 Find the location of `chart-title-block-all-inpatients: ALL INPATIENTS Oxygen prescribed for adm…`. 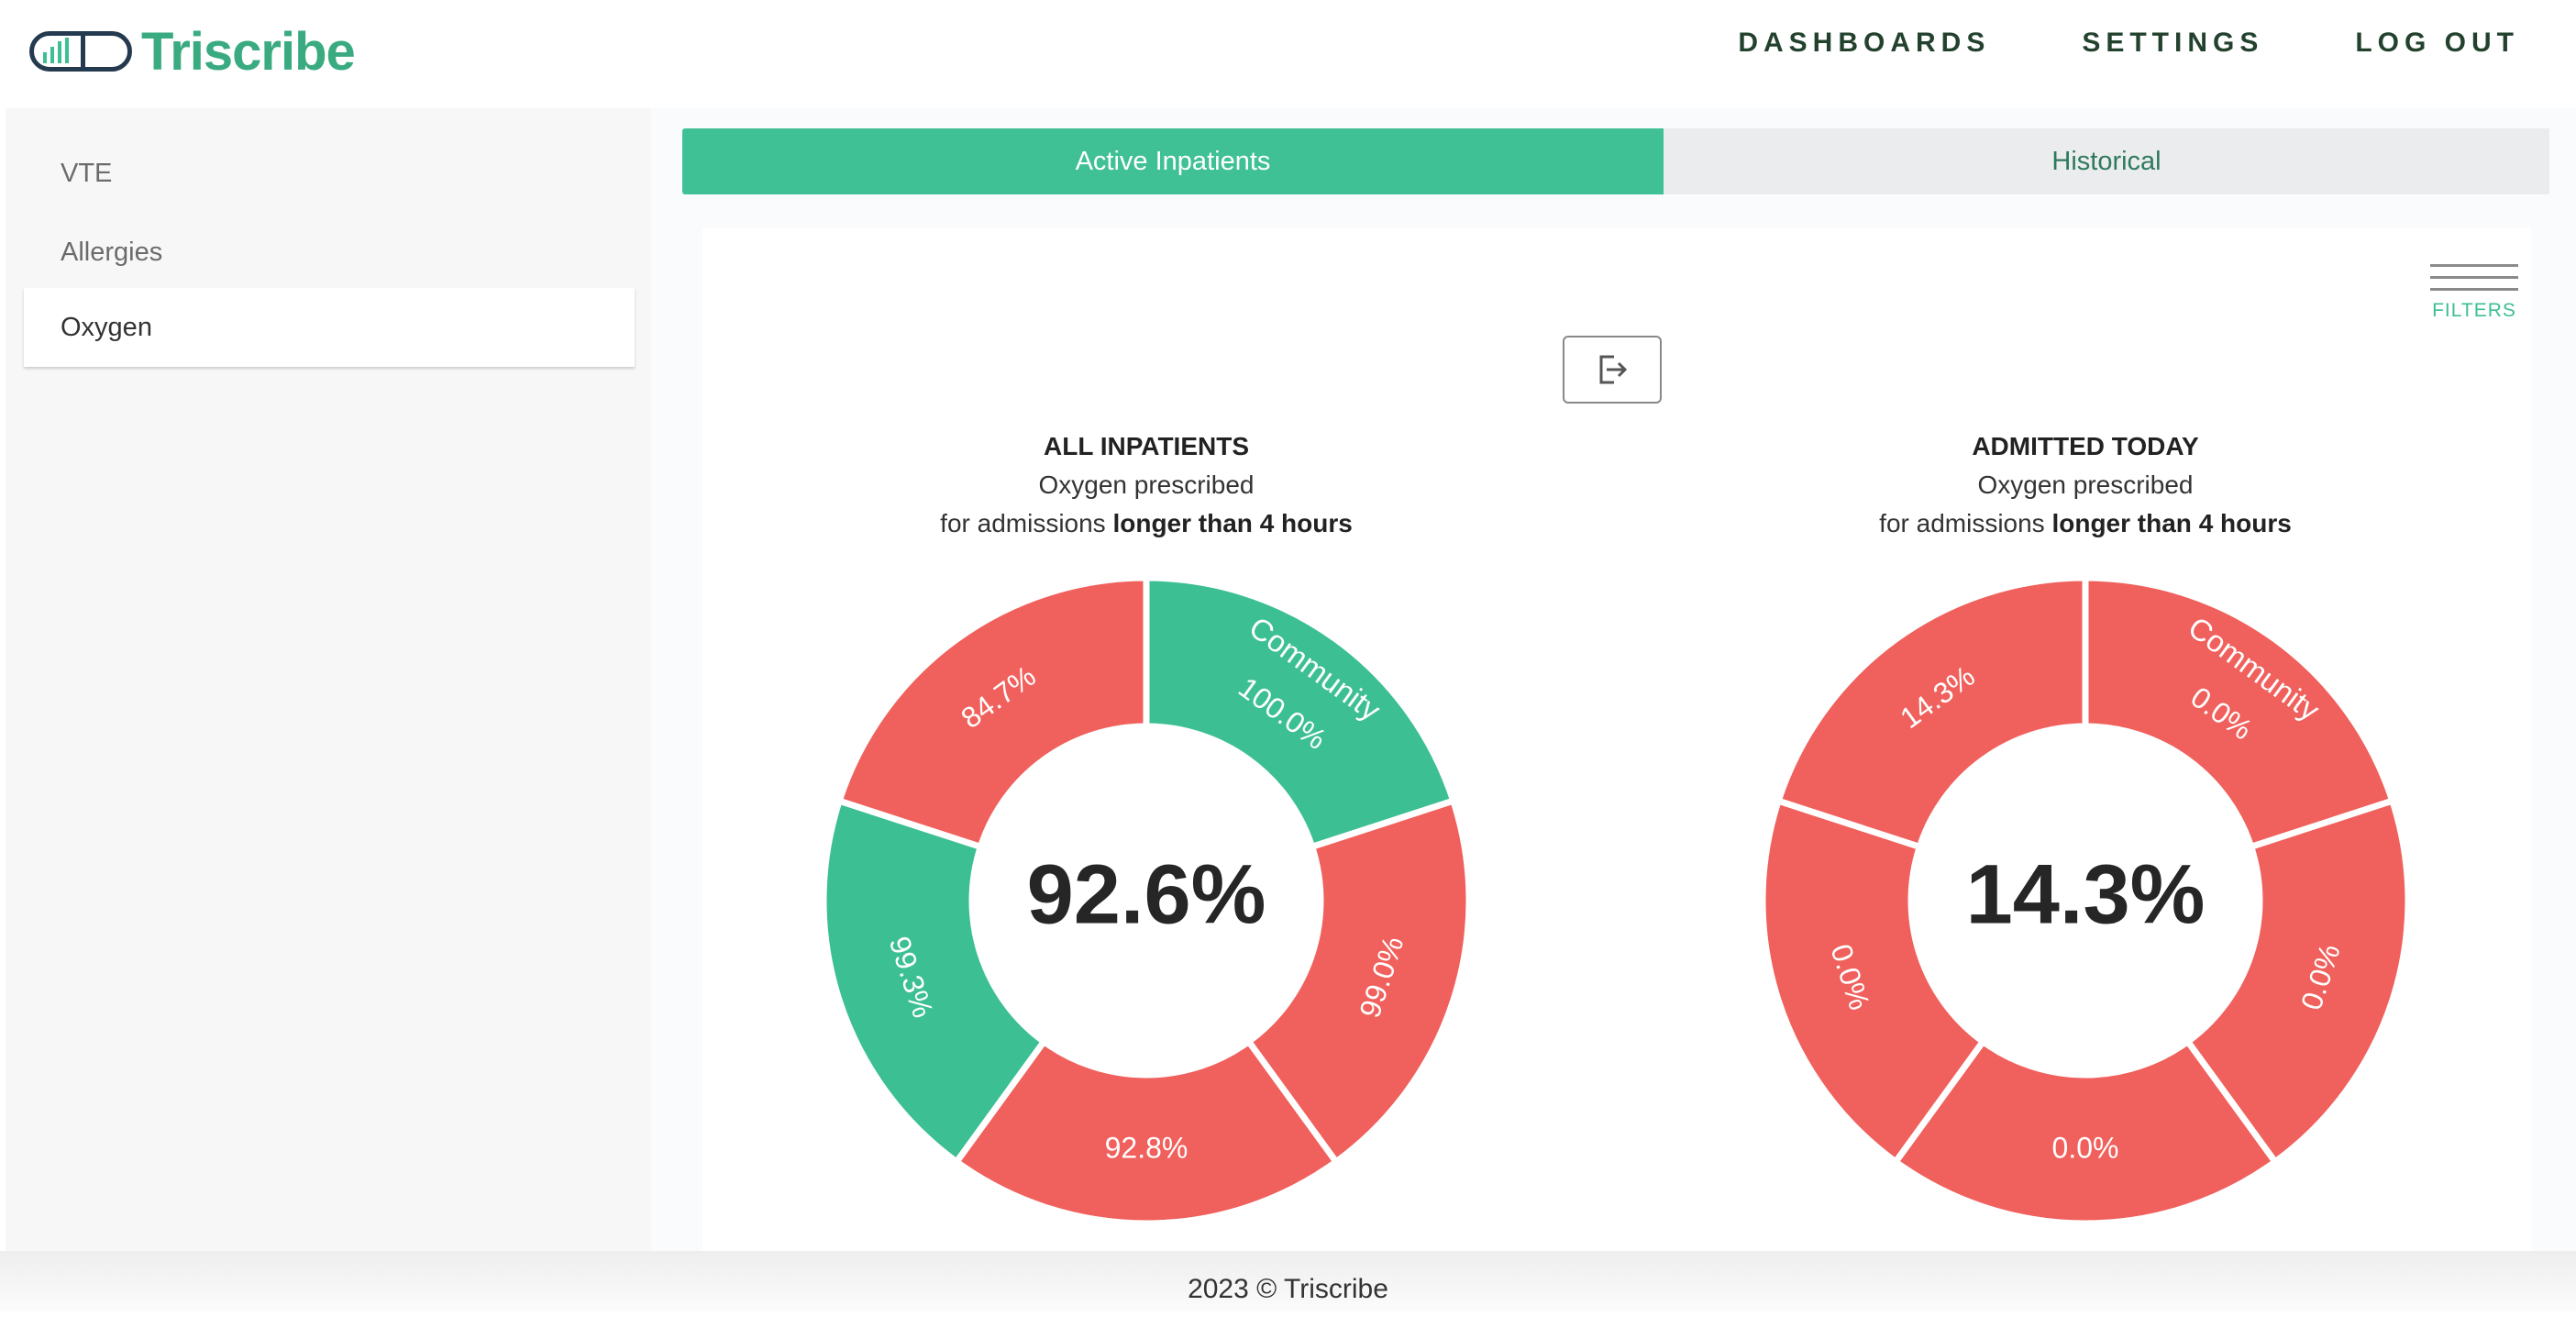

chart-title-block-all-inpatients: ALL INPATIENTS Oxygen prescribed for adm… is located at coordinates (1146, 485).